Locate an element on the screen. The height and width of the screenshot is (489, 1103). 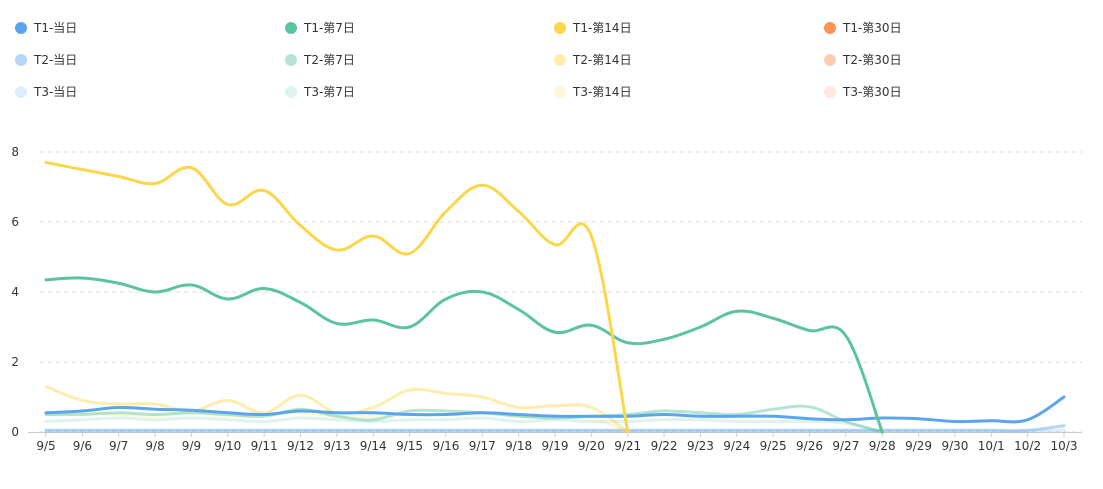
legend-label: T1-第7日 is located at coordinates (329, 28).